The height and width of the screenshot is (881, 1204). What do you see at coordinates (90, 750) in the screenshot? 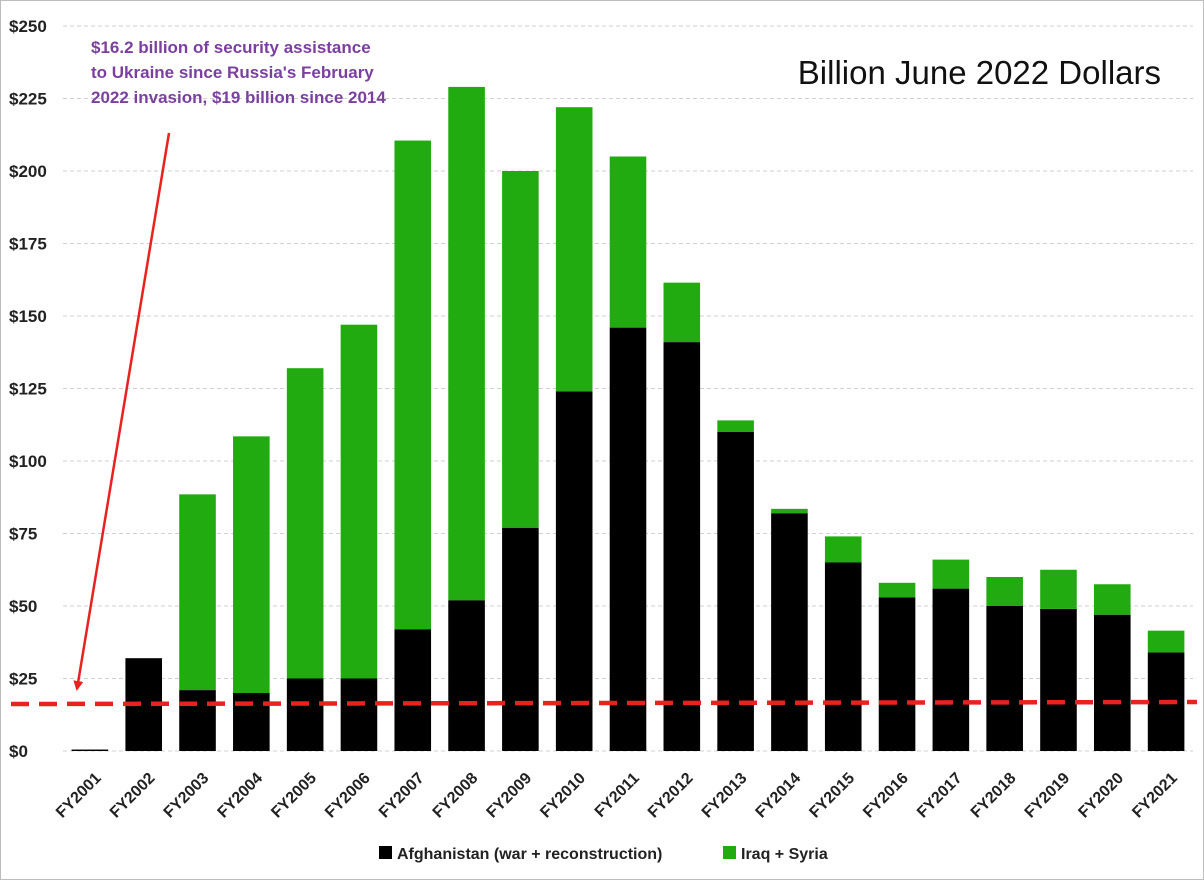
I see `bar-fy2001-afghanistan-war-reconstruction` at bounding box center [90, 750].